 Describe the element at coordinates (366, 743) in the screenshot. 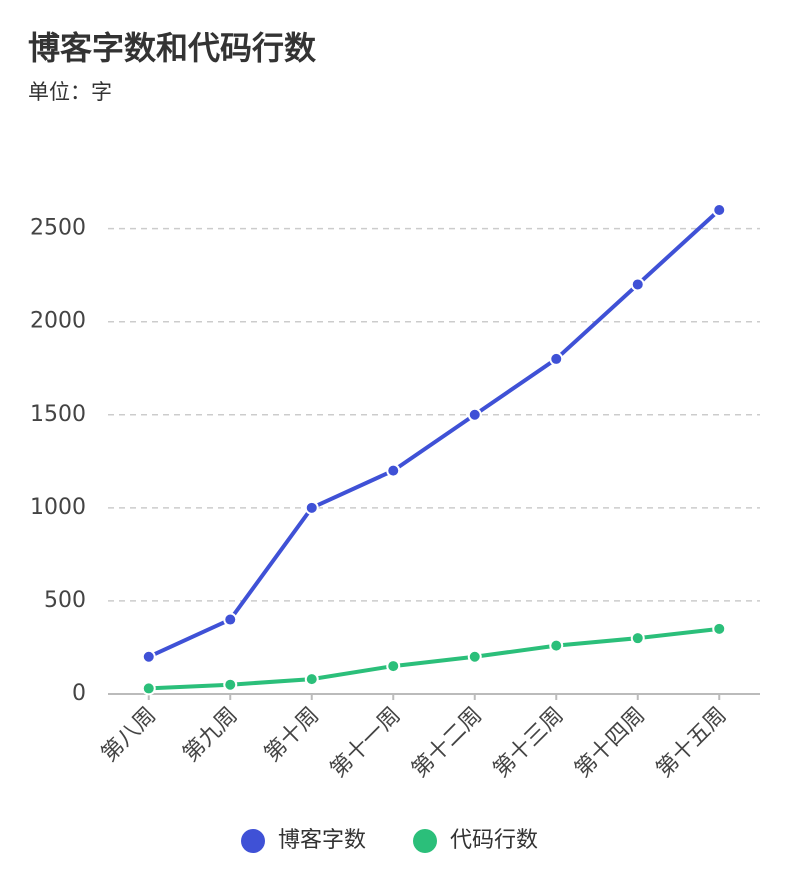

I see `x-tick-label: 第十一周` at that location.